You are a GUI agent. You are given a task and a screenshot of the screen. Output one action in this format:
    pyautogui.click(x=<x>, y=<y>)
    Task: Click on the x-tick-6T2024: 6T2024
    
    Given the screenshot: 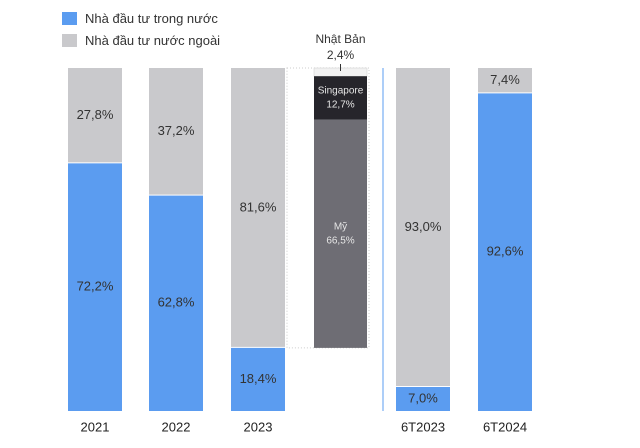 What is the action you would take?
    pyautogui.click(x=505, y=426)
    